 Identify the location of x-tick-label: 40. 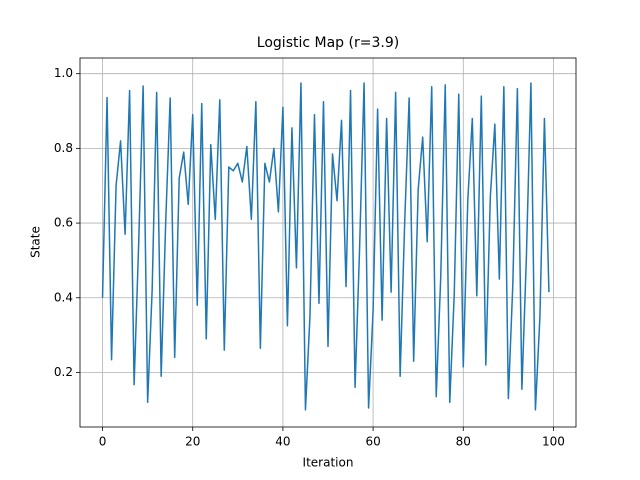
(282, 442).